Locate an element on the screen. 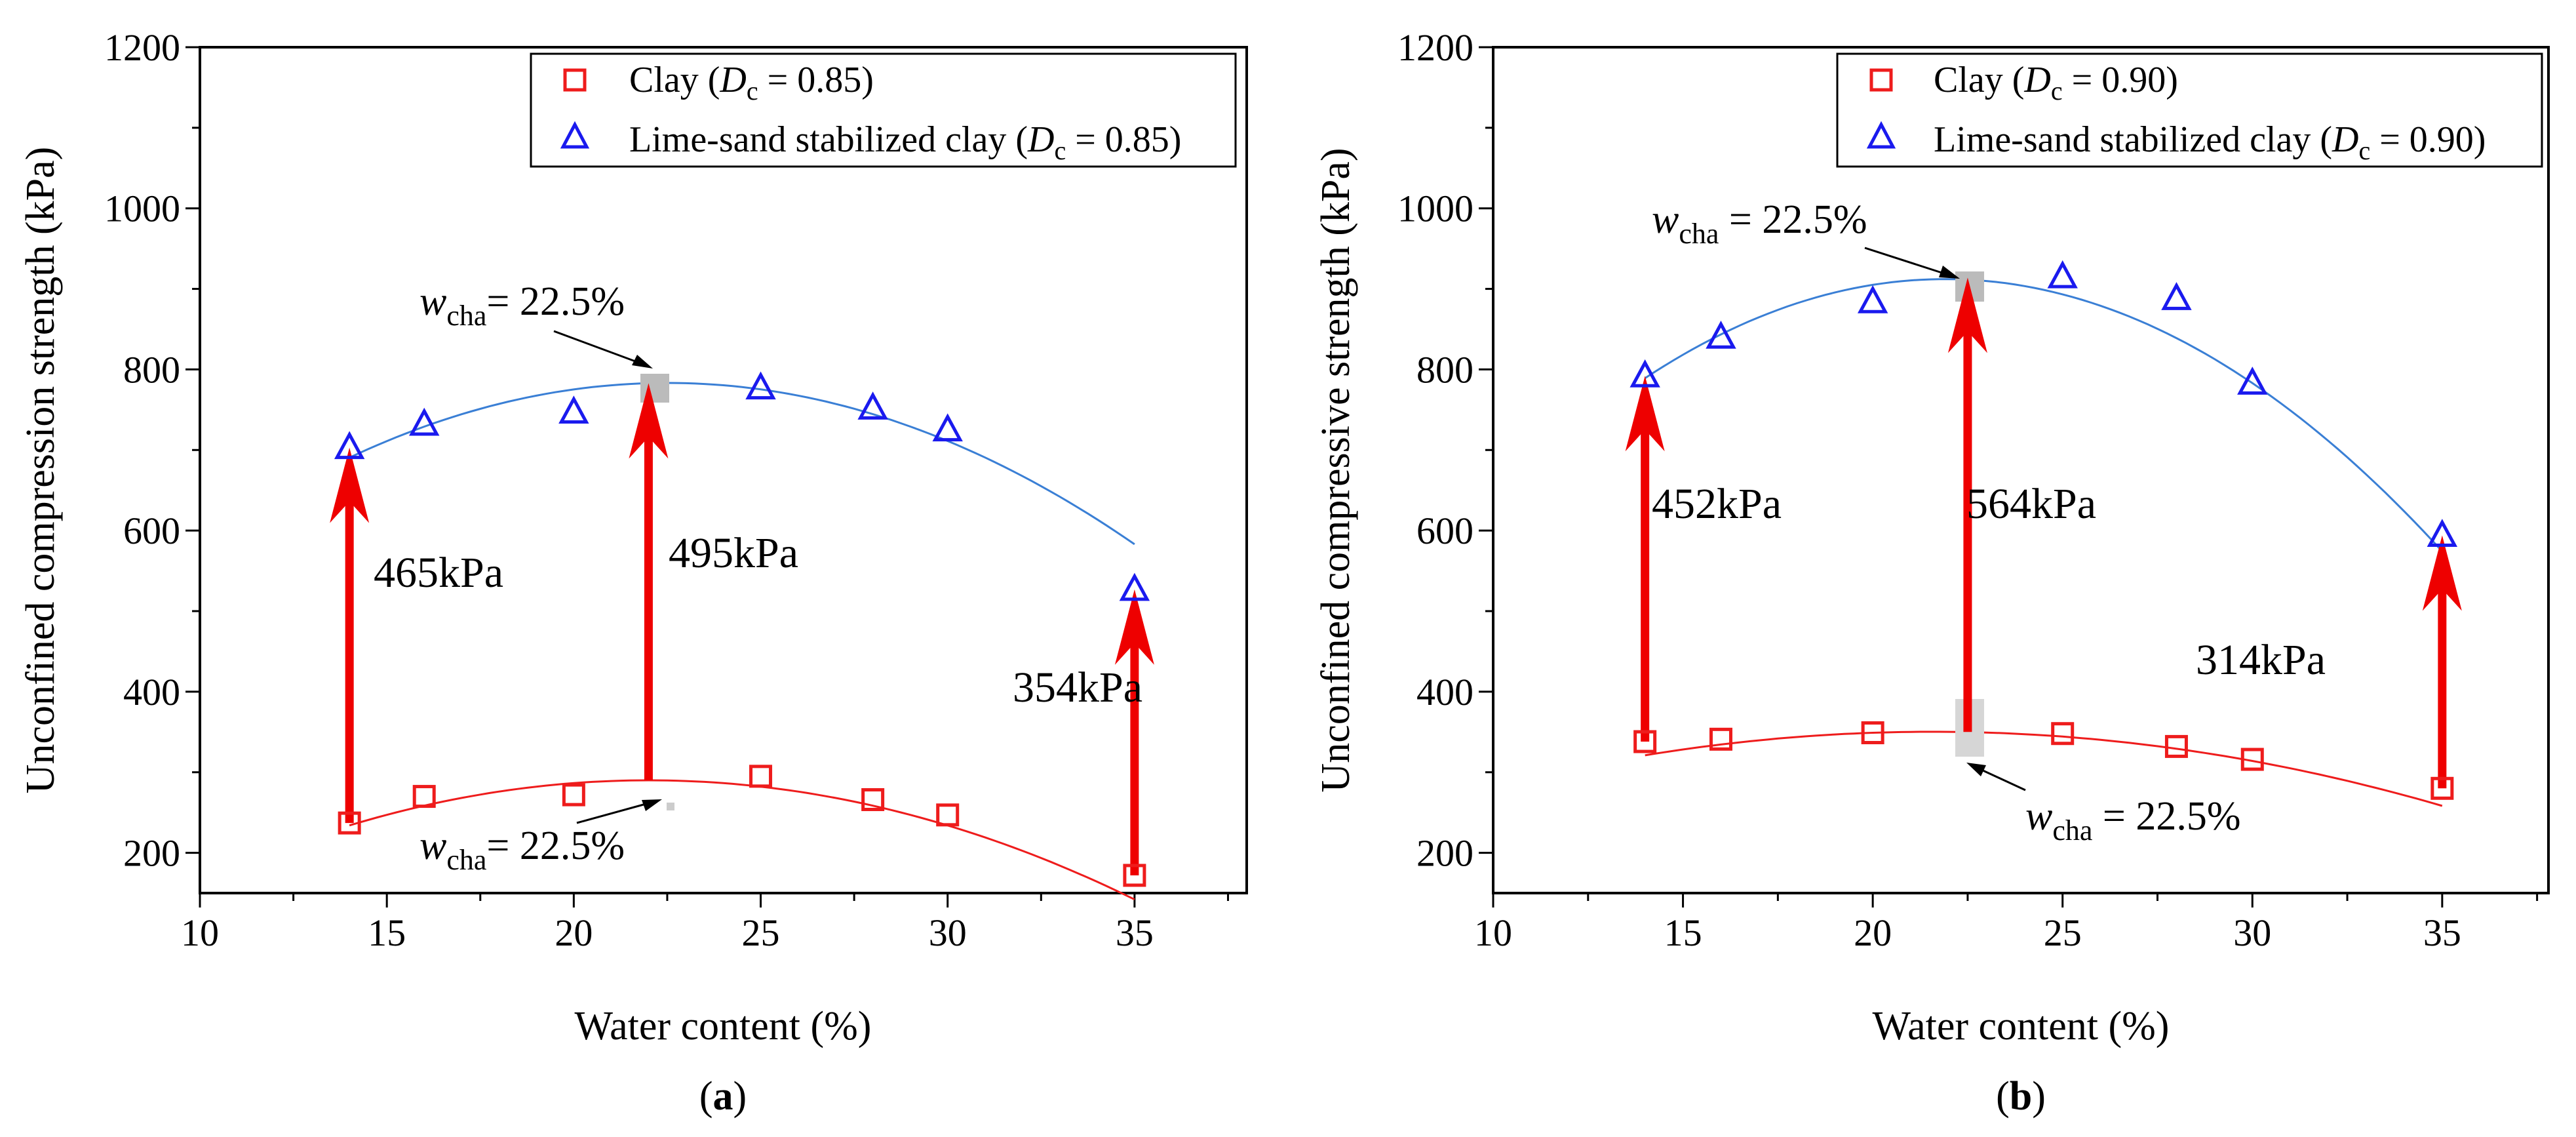 Image resolution: width=2576 pixels, height=1137 pixels. y-tick-label: 200 is located at coordinates (1444, 854).